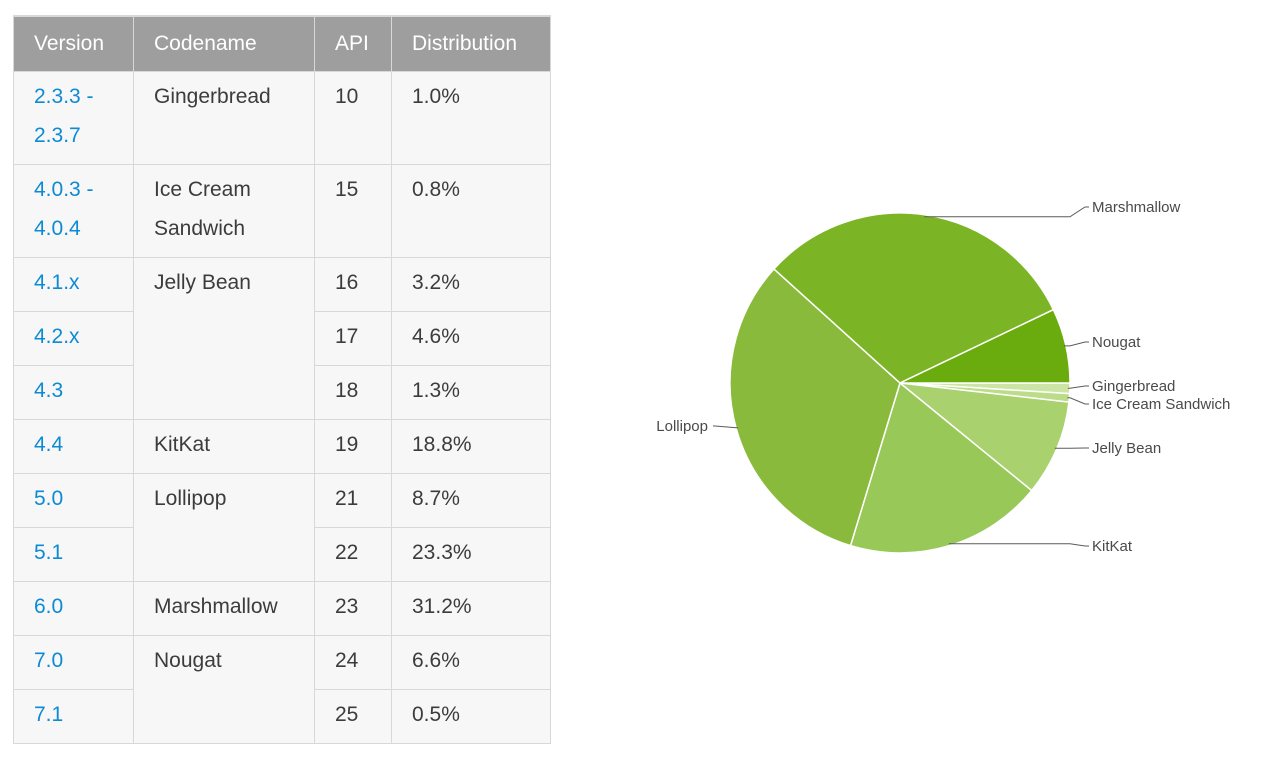 The image size is (1280, 761). I want to click on version-link: 4.0.3 -4.0.4, so click(73, 211).